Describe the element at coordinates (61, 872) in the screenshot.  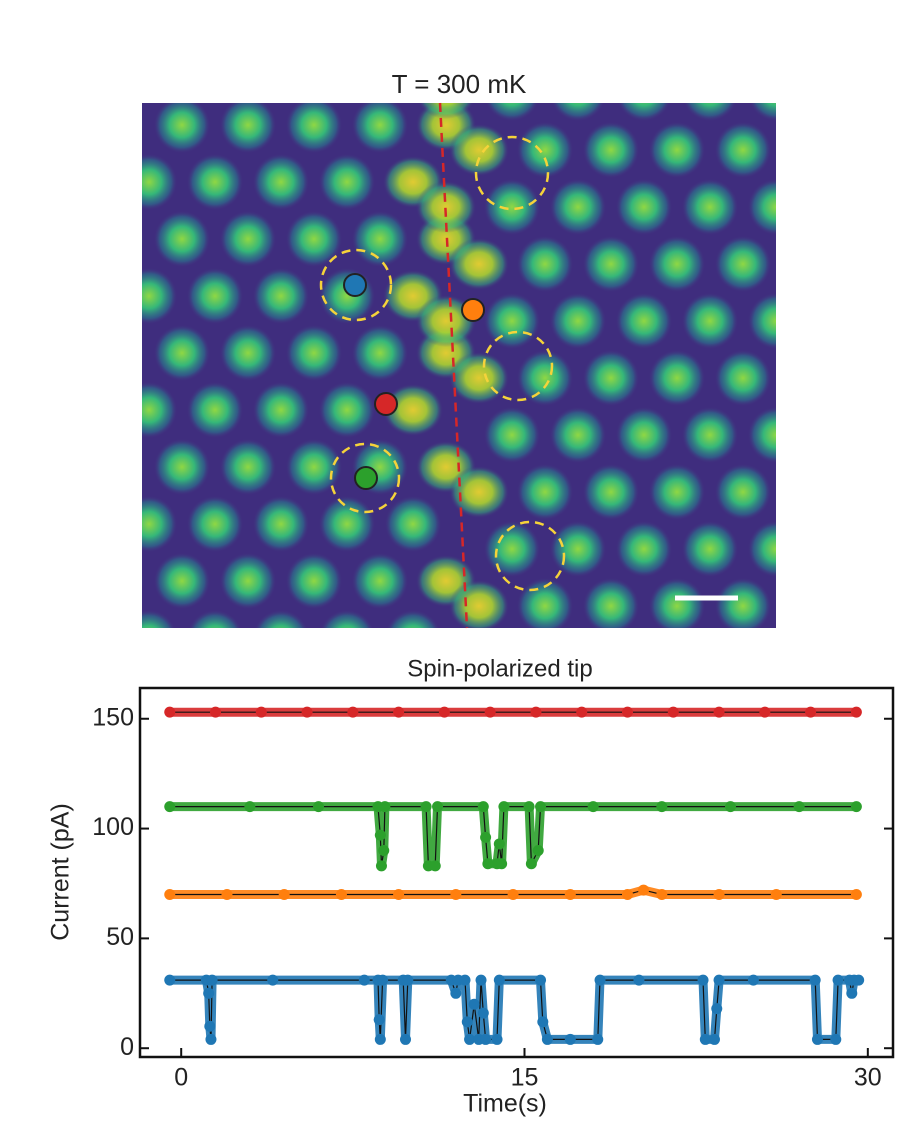
I see `y-axis-label: Current (pA)` at that location.